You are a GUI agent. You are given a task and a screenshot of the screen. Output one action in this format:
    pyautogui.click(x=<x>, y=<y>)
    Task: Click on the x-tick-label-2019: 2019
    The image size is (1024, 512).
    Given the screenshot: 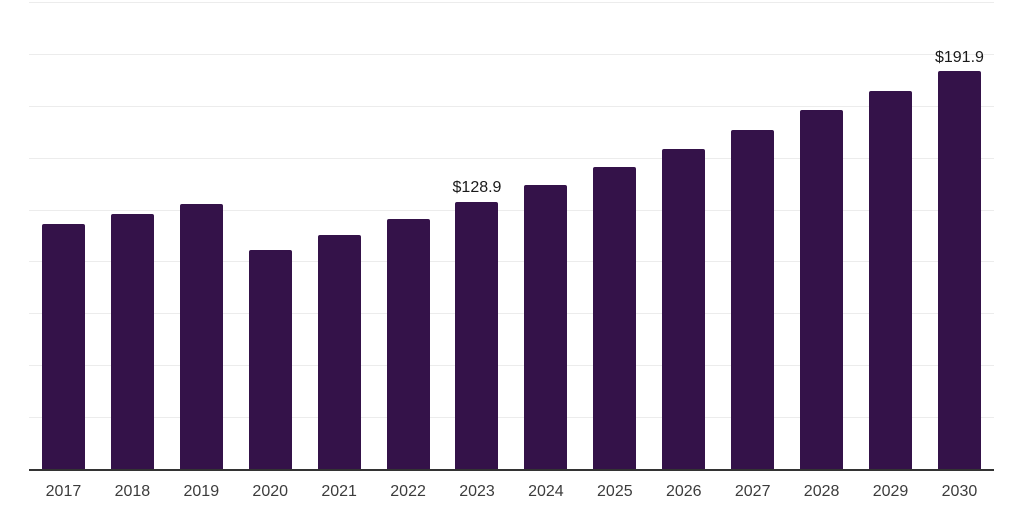 What is the action you would take?
    pyautogui.click(x=201, y=491)
    